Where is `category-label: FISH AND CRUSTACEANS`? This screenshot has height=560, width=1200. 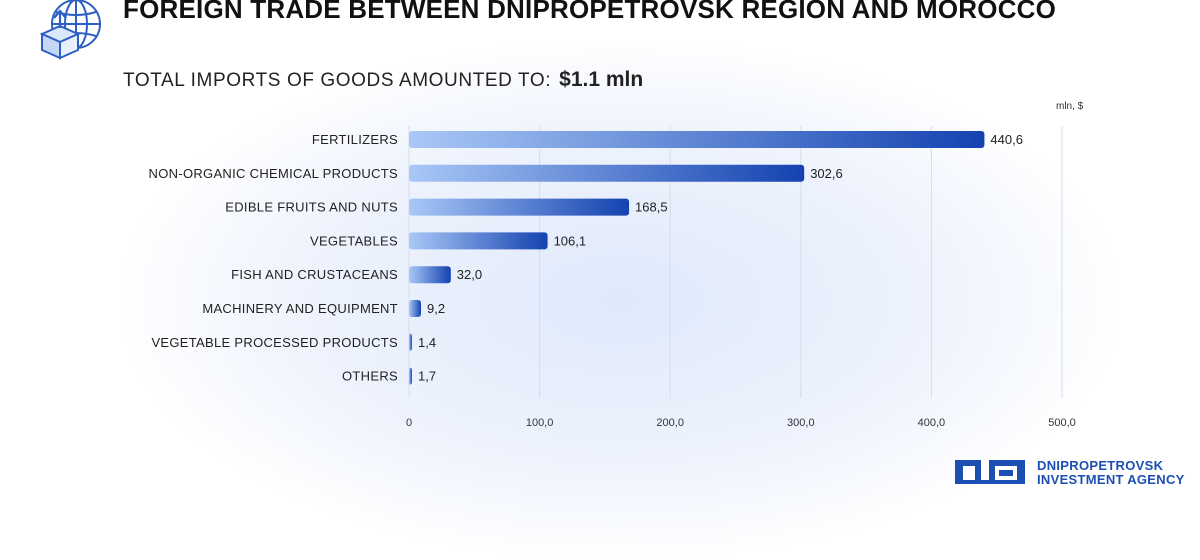
category-label: FISH AND CRUSTACEANS is located at coordinates (314, 274).